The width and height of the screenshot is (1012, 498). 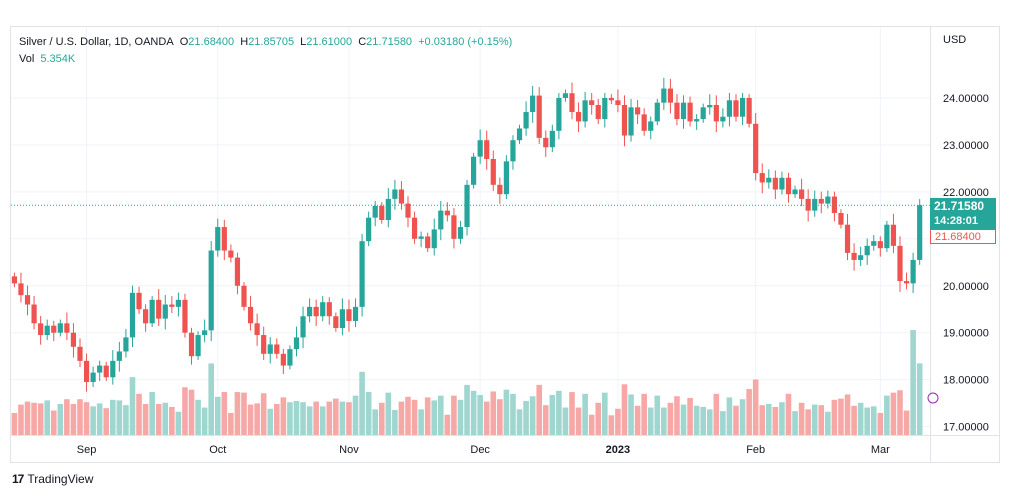 I want to click on low-value: 21.61000, so click(x=329, y=42).